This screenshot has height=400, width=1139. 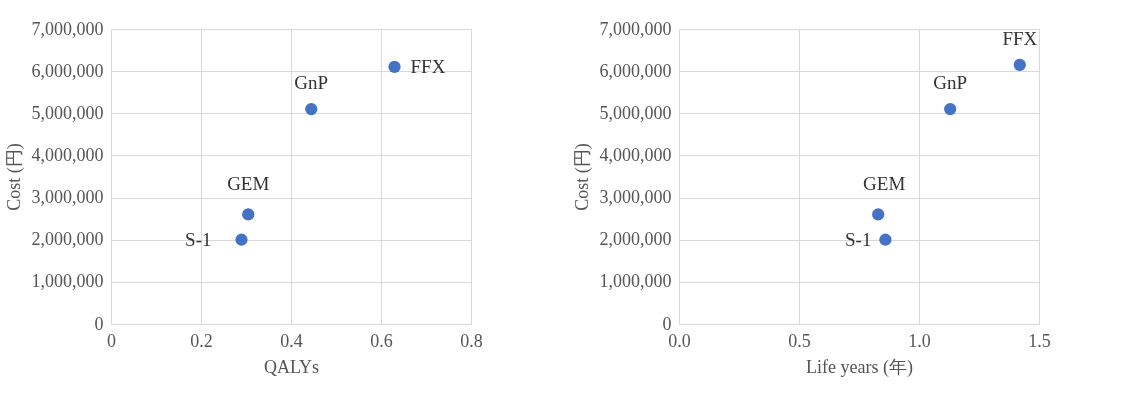 What do you see at coordinates (859, 367) in the screenshot?
I see `x-axis-title: Life years (年)` at bounding box center [859, 367].